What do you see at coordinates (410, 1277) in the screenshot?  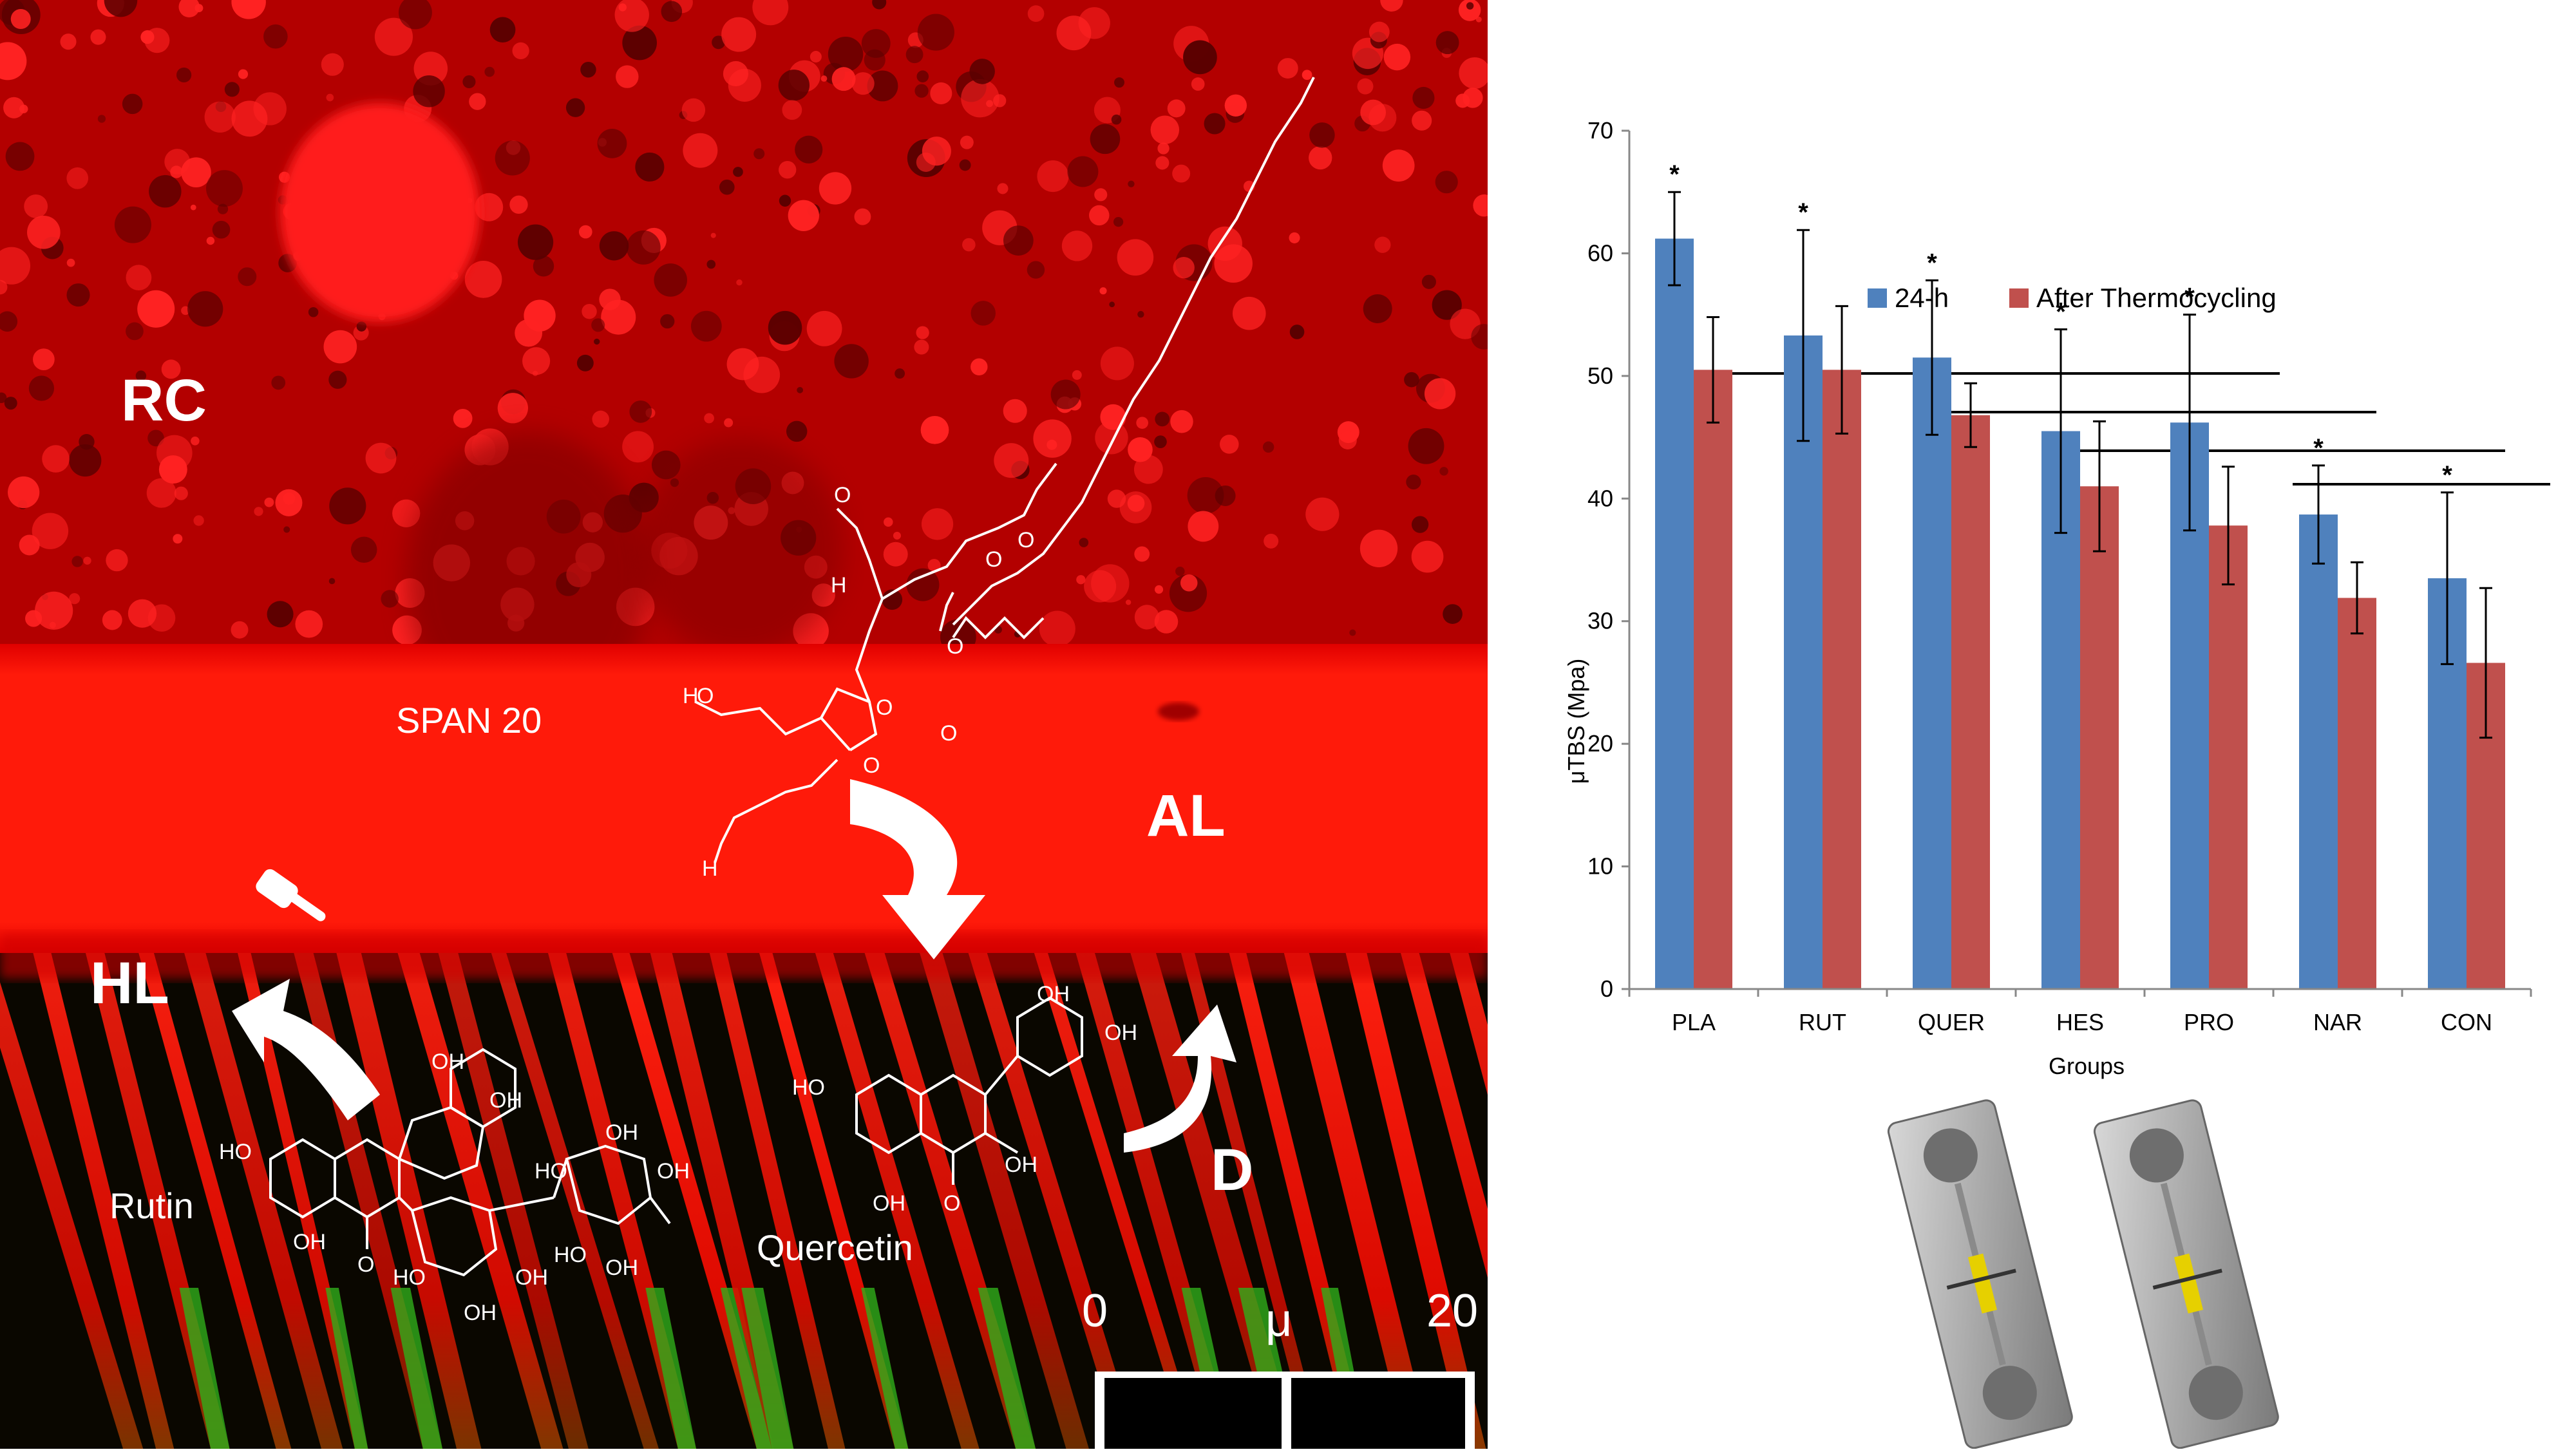 I see `atom-label: HO` at bounding box center [410, 1277].